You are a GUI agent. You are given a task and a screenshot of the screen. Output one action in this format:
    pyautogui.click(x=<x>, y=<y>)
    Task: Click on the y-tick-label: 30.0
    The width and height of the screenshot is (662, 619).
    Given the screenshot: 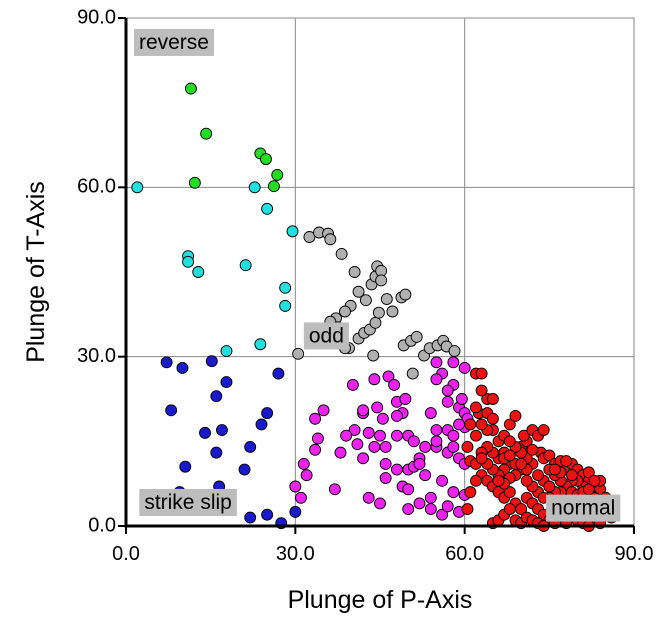 What is the action you would take?
    pyautogui.click(x=96, y=356)
    